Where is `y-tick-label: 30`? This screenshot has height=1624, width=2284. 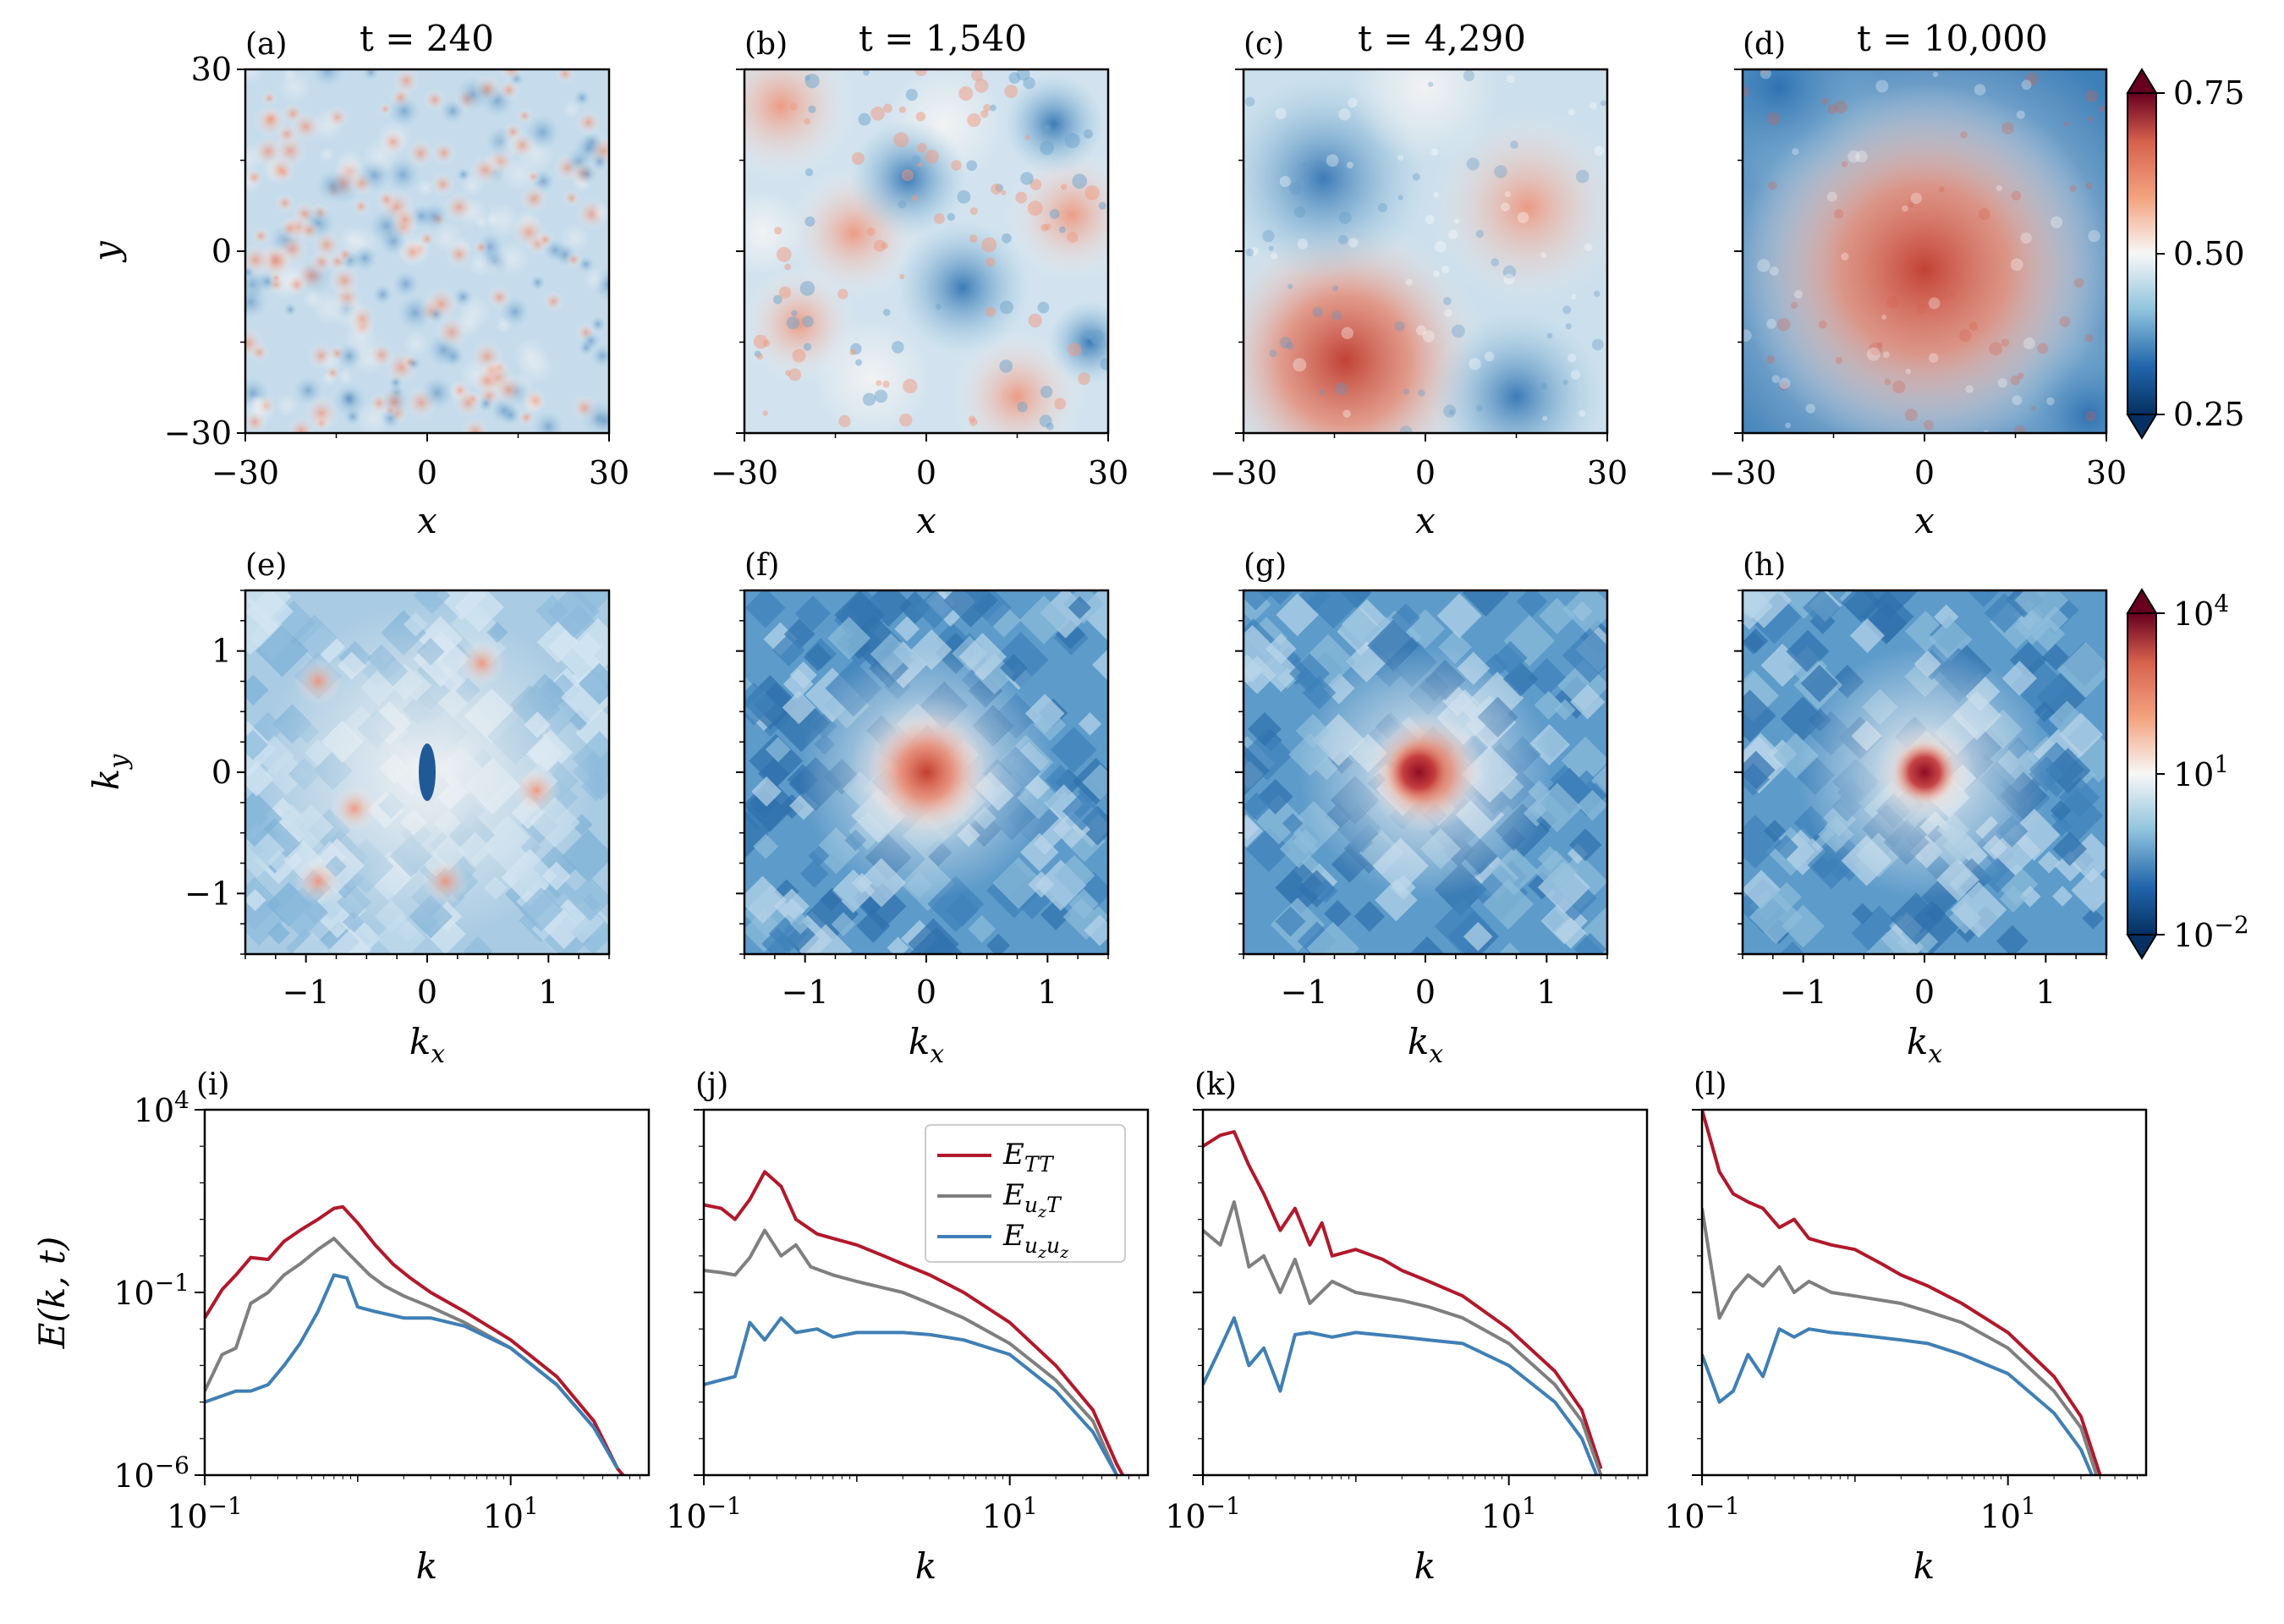 y-tick-label: 30 is located at coordinates (212, 69).